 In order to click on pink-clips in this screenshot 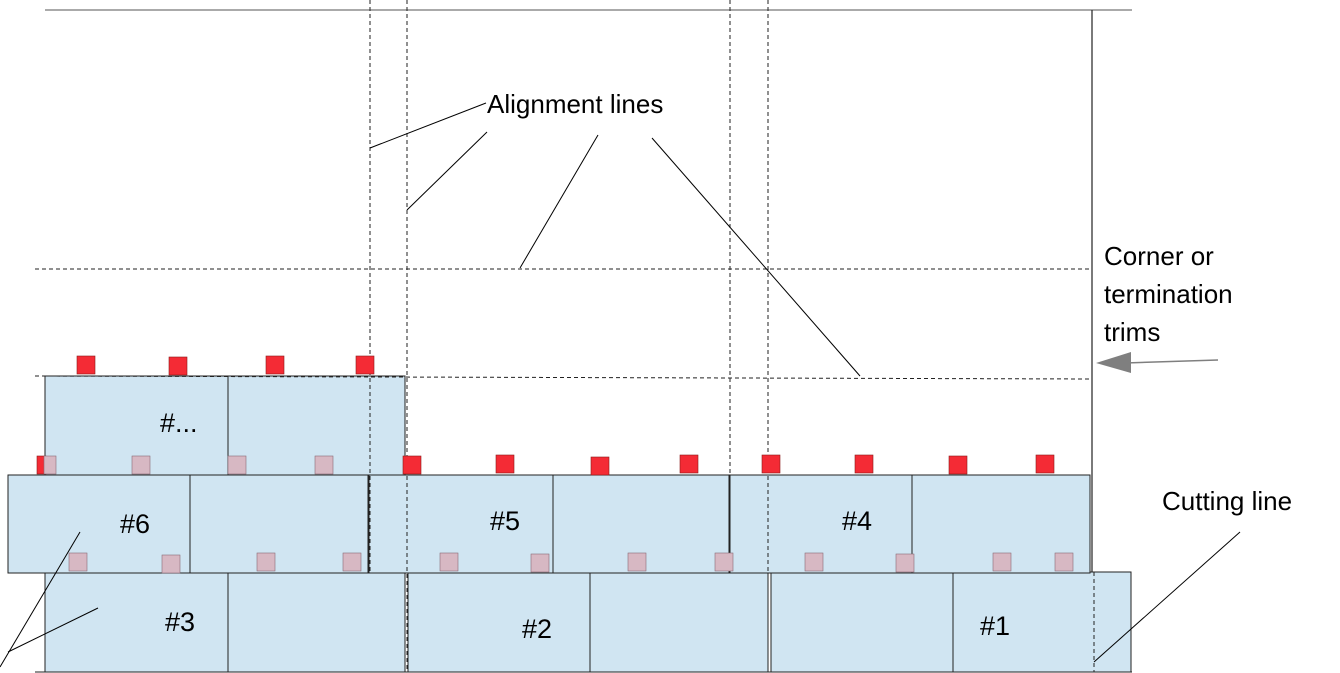, I will do `click(558, 514)`.